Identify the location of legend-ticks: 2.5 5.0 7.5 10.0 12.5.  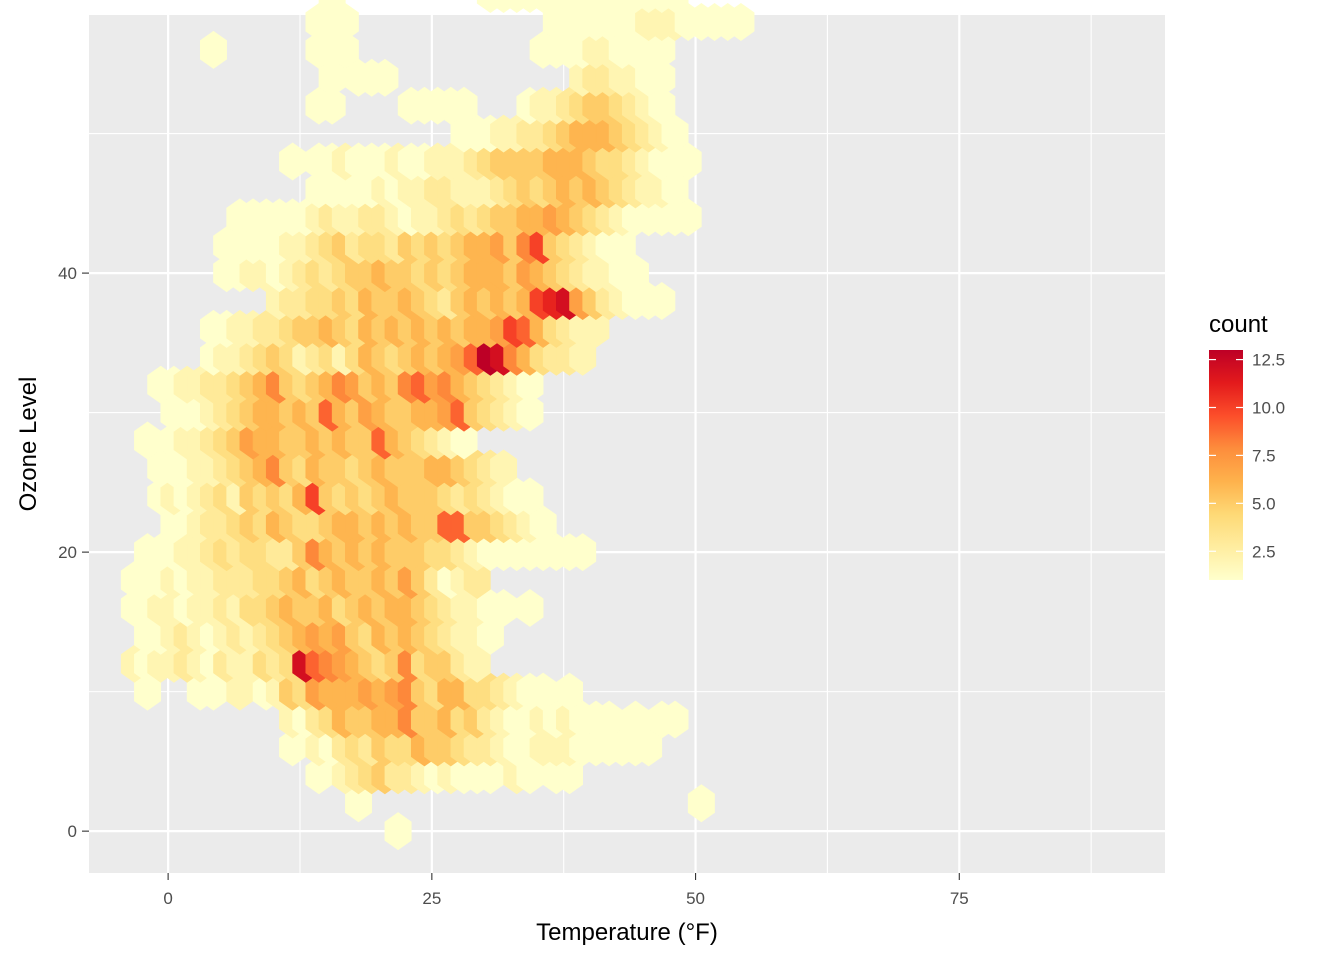
(1247, 456).